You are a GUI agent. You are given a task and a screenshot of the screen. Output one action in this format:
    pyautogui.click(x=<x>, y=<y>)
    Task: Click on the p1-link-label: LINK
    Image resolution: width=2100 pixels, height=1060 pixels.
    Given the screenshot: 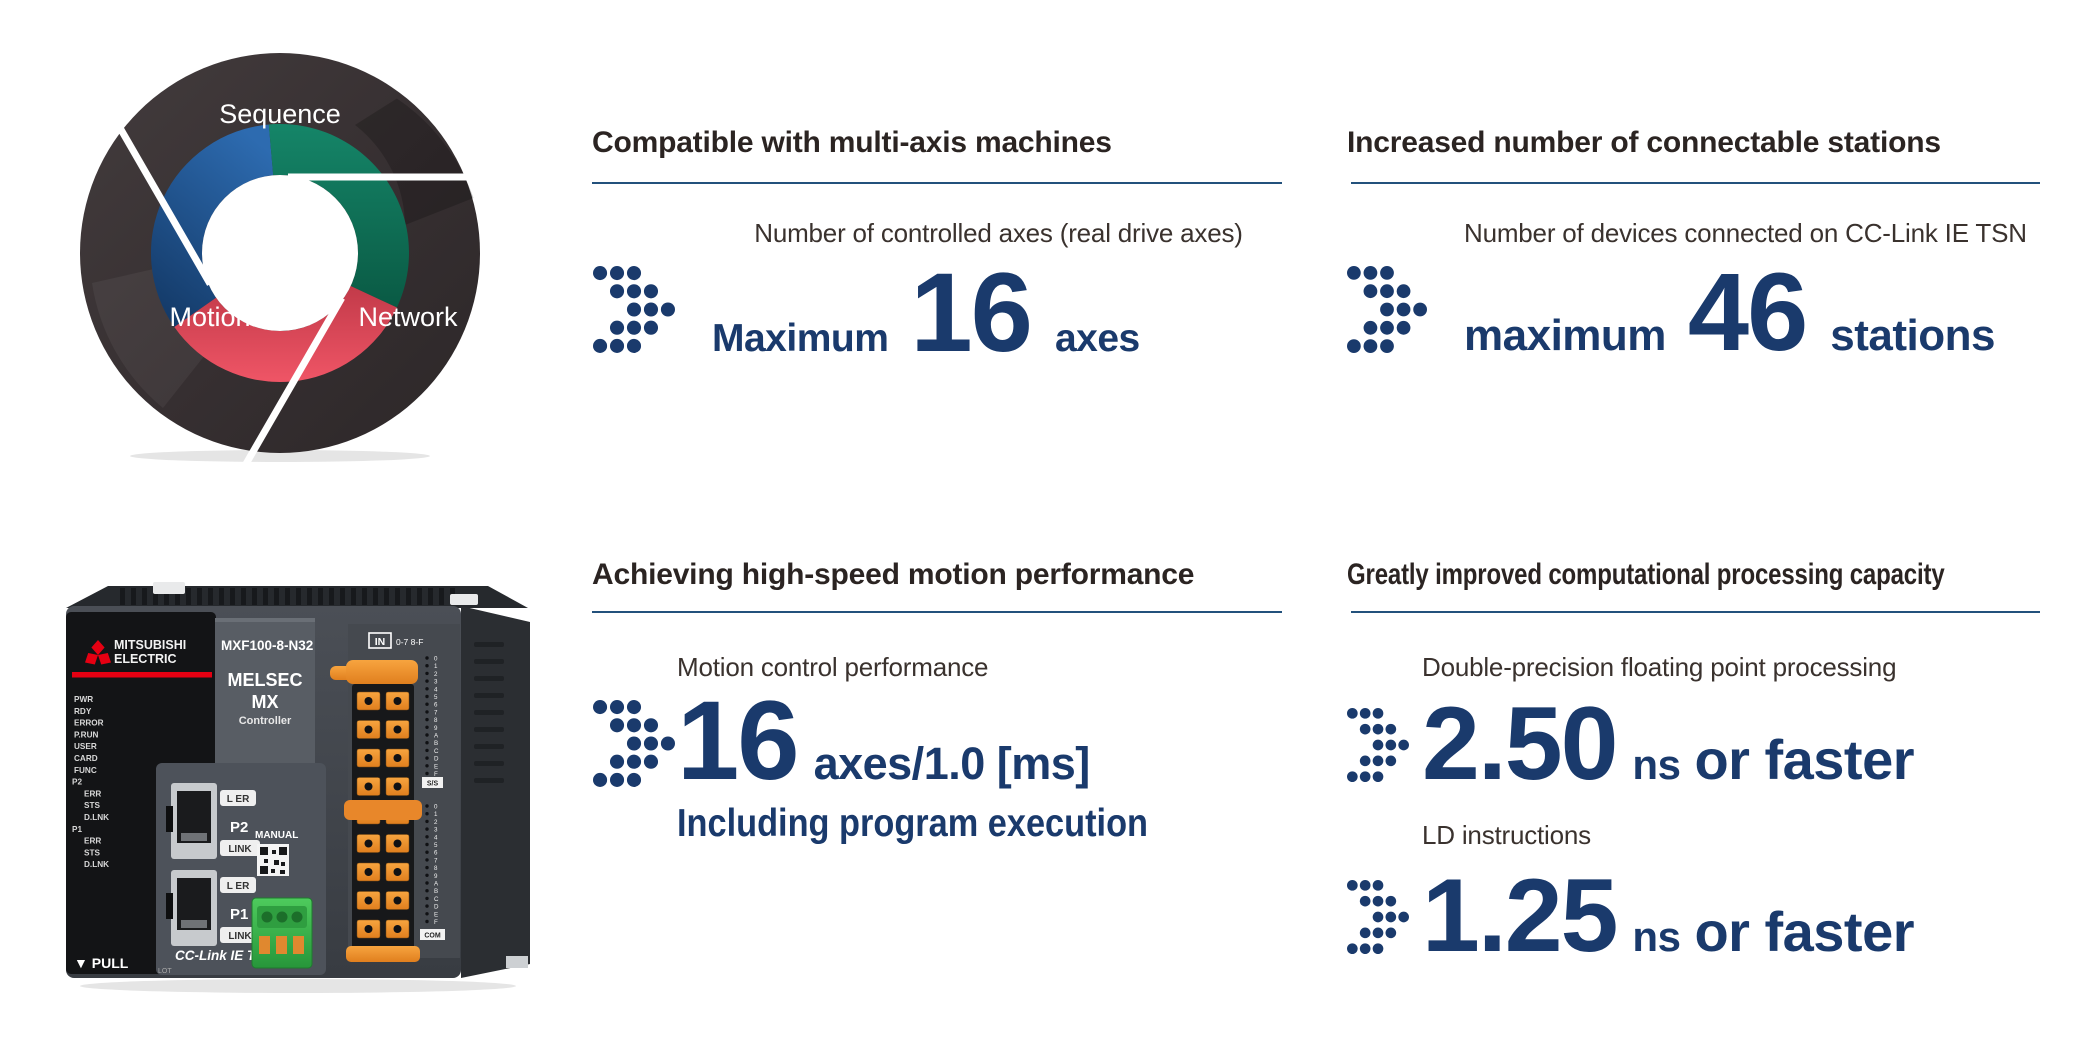 What is the action you would take?
    pyautogui.click(x=240, y=936)
    